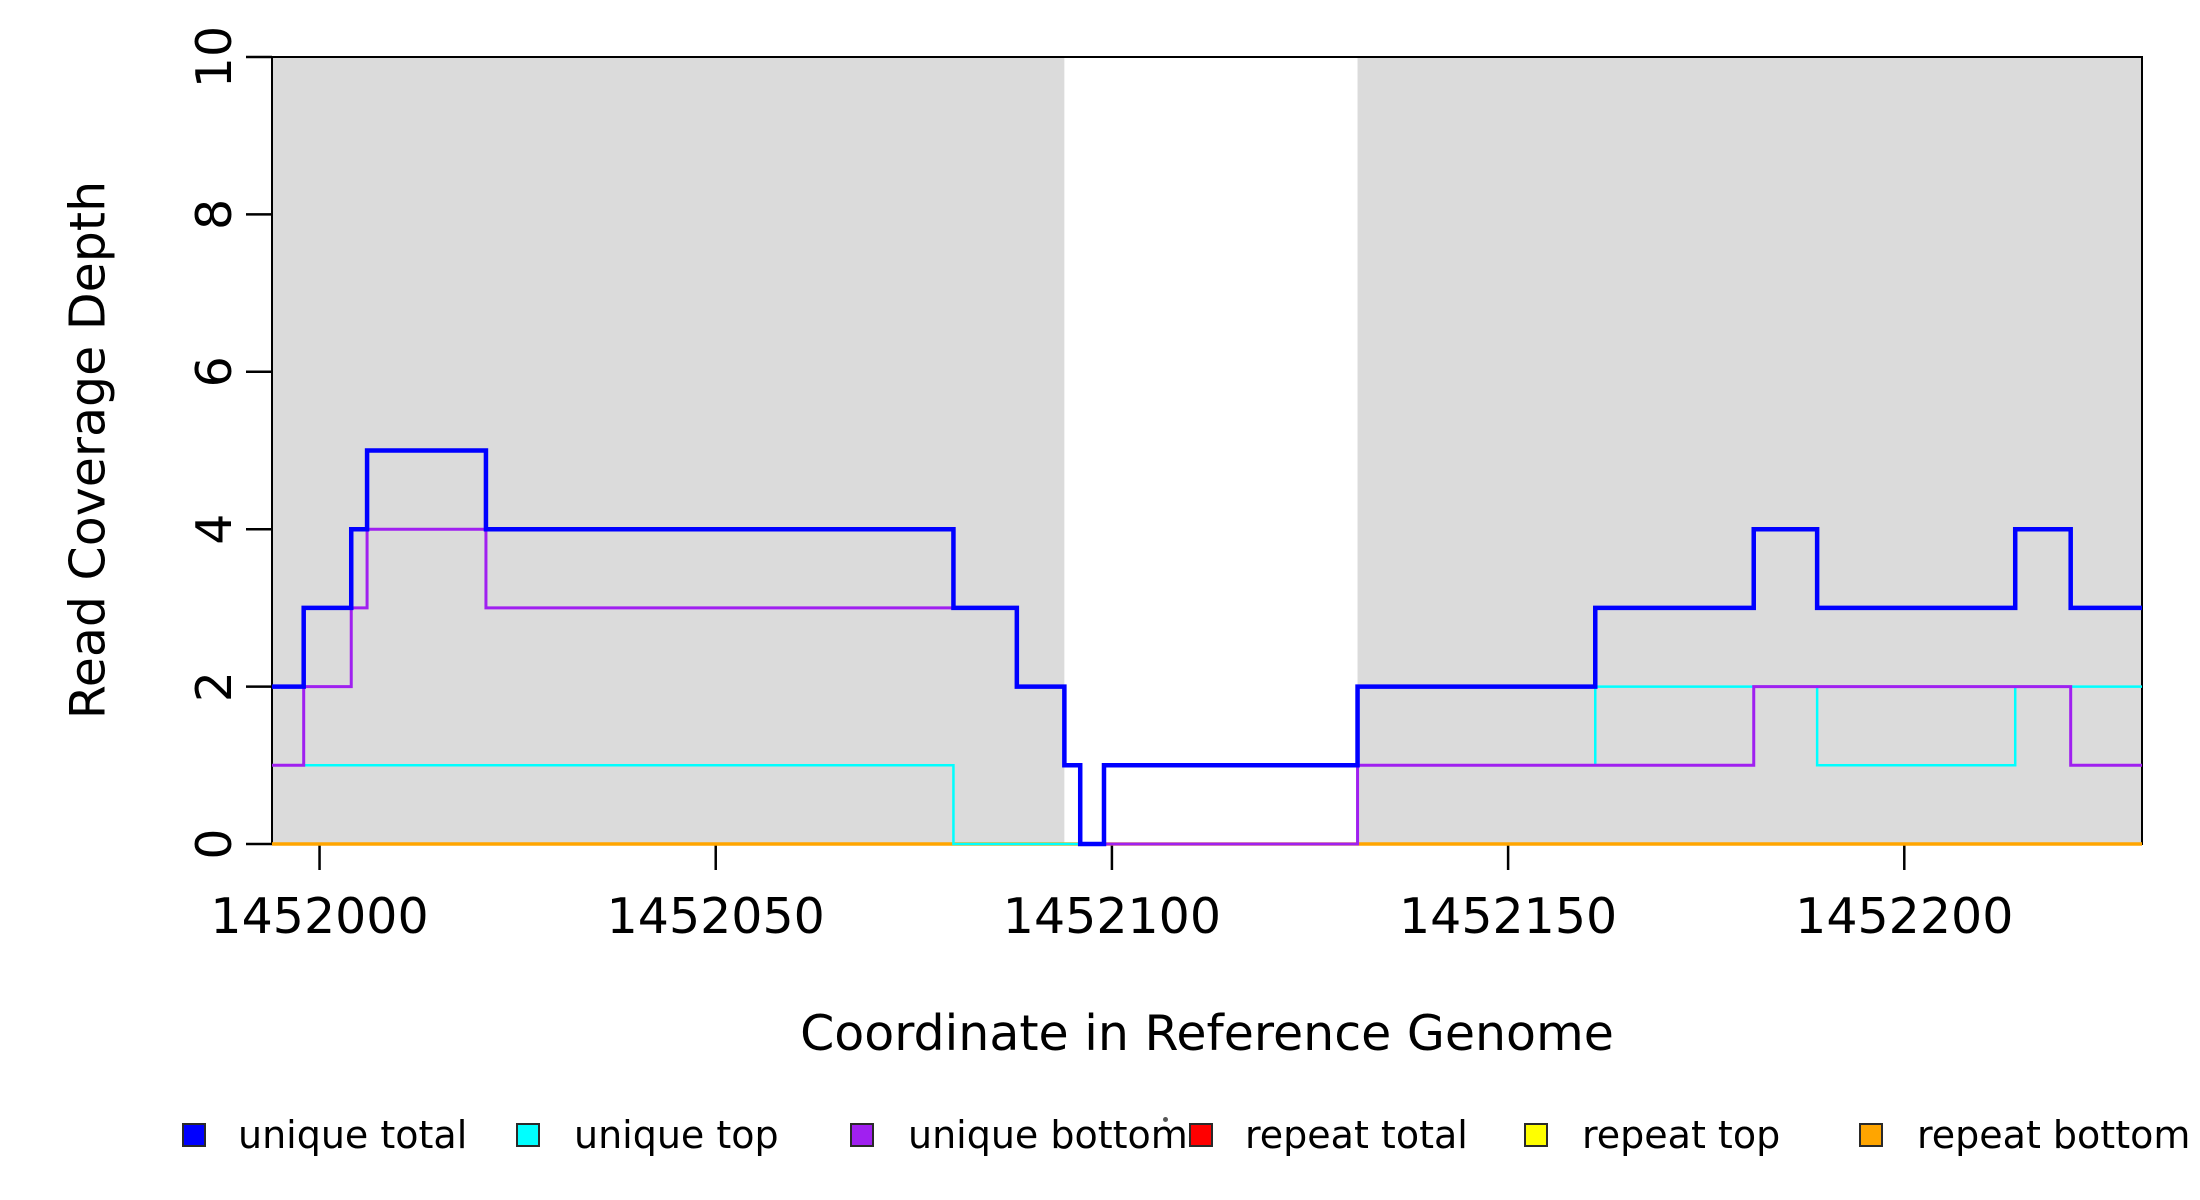 This screenshot has height=1200, width=2200. What do you see at coordinates (1207, 1033) in the screenshot?
I see `x-axis-title: Coordinate in Reference Genome` at bounding box center [1207, 1033].